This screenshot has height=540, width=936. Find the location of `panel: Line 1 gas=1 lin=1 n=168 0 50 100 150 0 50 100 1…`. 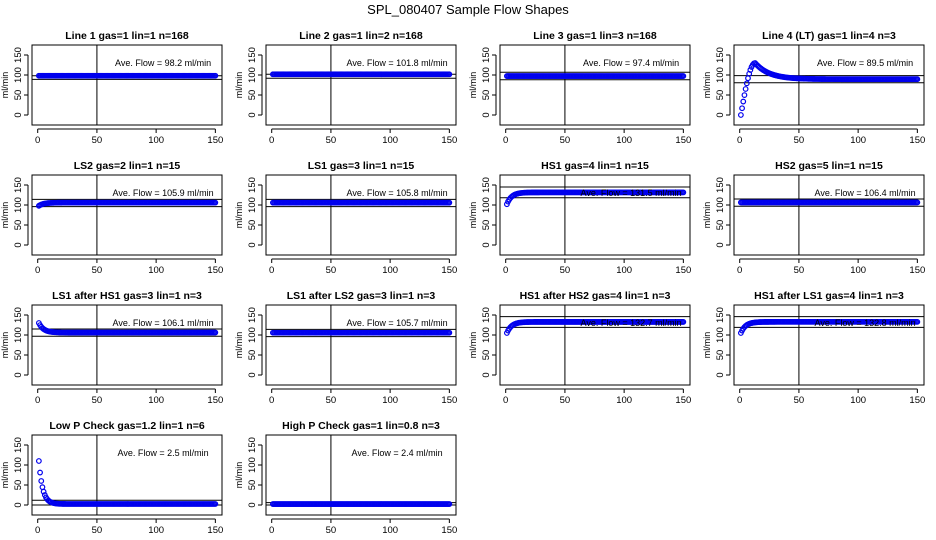

panel: Line 1 gas=1 lin=1 n=168 0 50 100 150 0 50 100 1… is located at coordinates (111, 88).